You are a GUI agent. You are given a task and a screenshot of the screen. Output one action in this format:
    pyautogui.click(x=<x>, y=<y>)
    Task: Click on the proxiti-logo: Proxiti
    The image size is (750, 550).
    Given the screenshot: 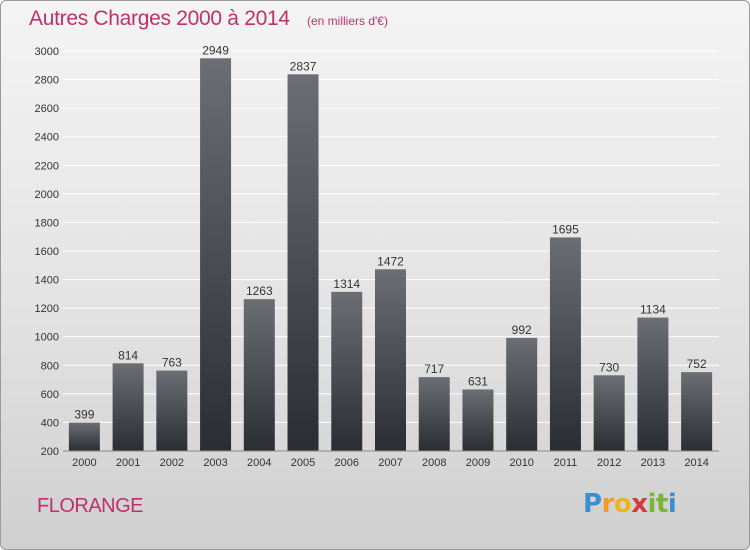 What is the action you would take?
    pyautogui.click(x=630, y=504)
    